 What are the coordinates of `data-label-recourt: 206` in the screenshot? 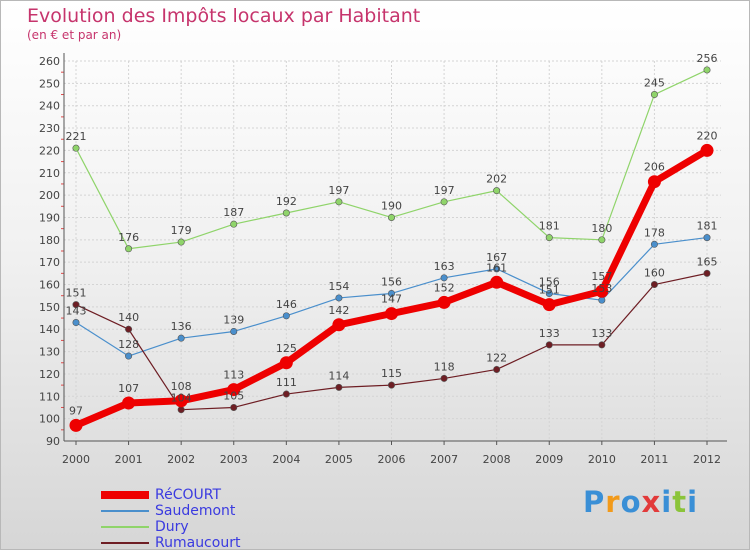 It's located at (654, 167).